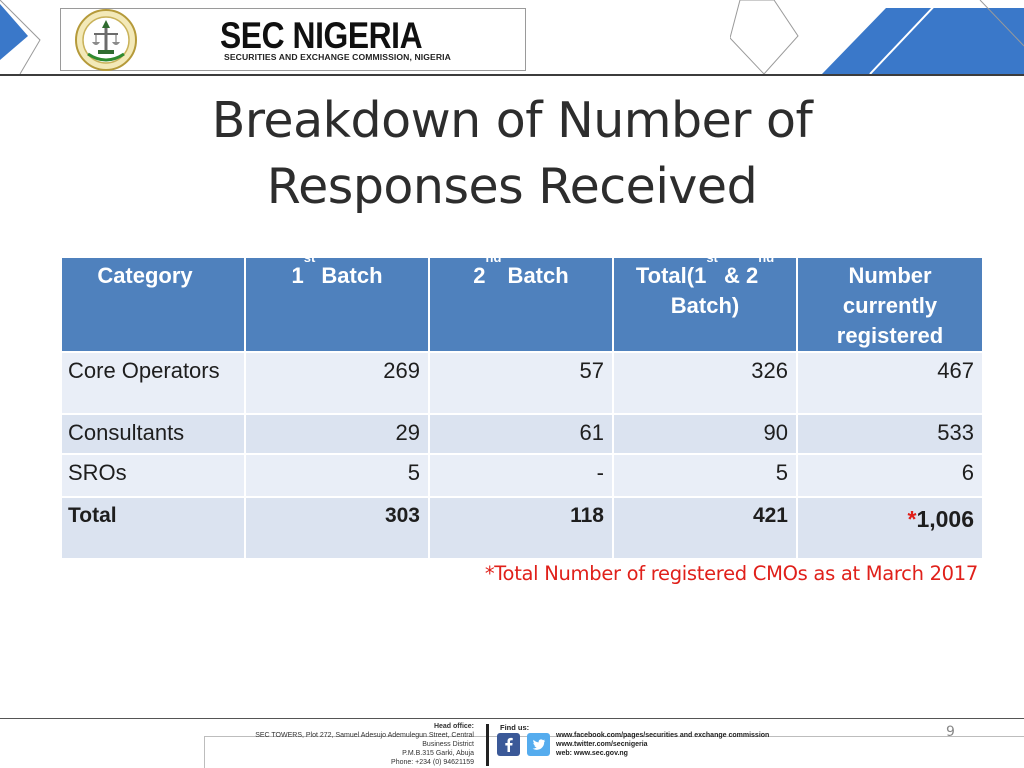 The width and height of the screenshot is (1024, 768). Describe the element at coordinates (432, 762) in the screenshot. I see `address-line: Phone: +234 (0) 94621159` at that location.